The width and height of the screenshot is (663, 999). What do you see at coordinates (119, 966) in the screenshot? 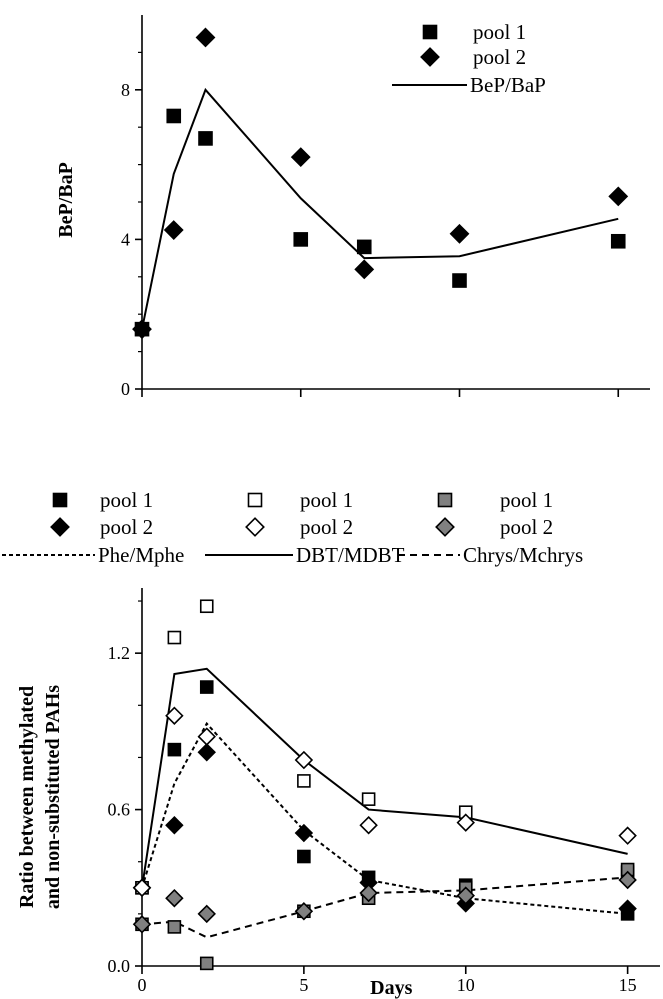
I see `y-tick-label-0-0: 0.0` at bounding box center [119, 966].